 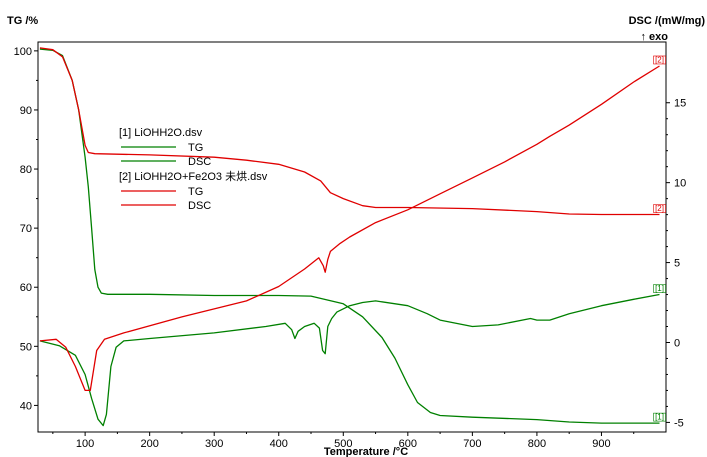 I want to click on y-right-tick: 10, so click(x=676, y=184).